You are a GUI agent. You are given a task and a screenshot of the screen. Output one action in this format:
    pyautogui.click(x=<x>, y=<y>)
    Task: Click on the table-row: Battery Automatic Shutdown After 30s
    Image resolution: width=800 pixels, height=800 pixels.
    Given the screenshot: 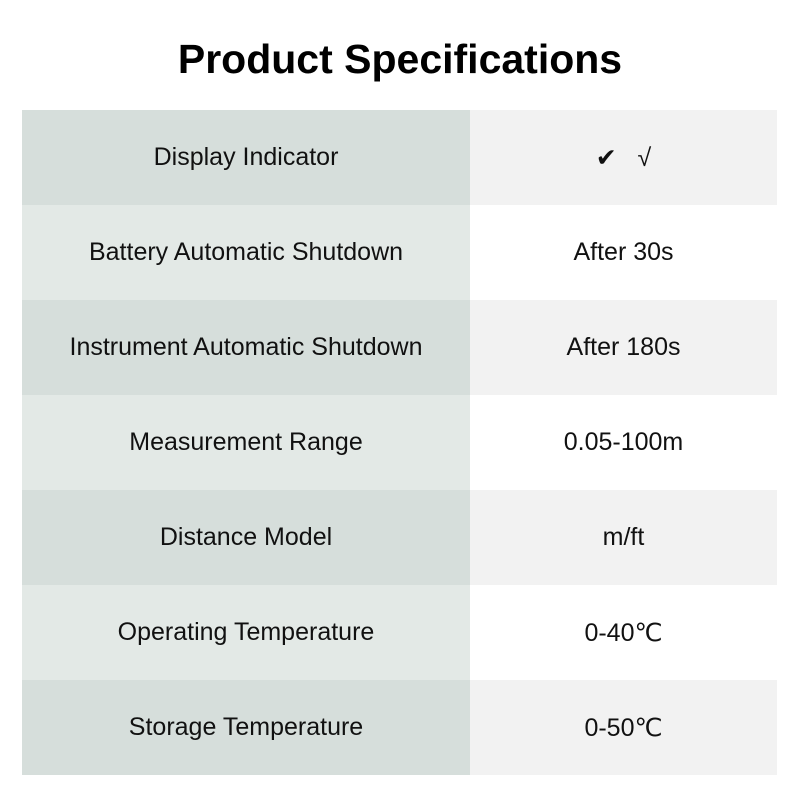 What is the action you would take?
    pyautogui.click(x=399, y=252)
    